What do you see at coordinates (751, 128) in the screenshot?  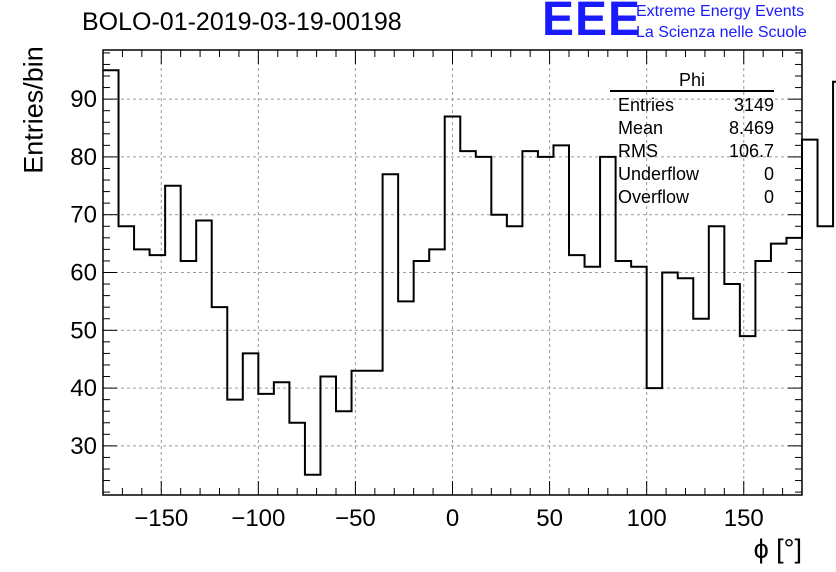 I see `stats-value: 8.469` at bounding box center [751, 128].